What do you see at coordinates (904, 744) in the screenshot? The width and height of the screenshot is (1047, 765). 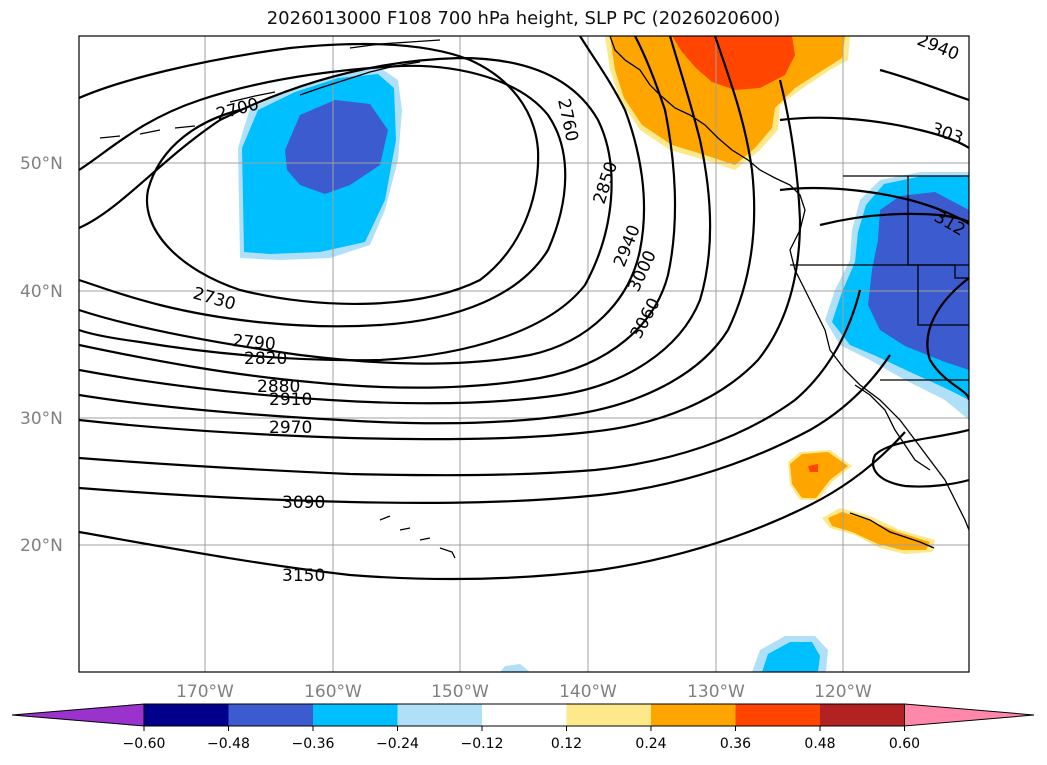 I see `colorbar-tick-label: 0.60` at bounding box center [904, 744].